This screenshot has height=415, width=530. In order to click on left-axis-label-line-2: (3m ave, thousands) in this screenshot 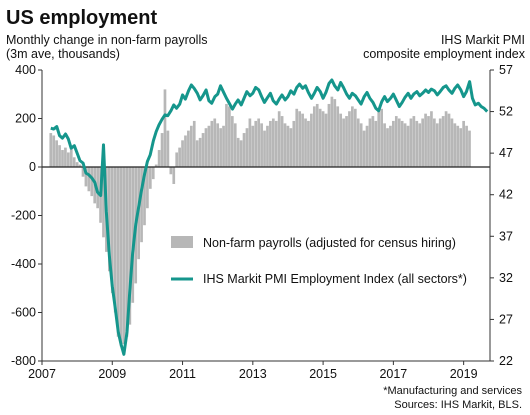, I will do `click(63, 54)`.